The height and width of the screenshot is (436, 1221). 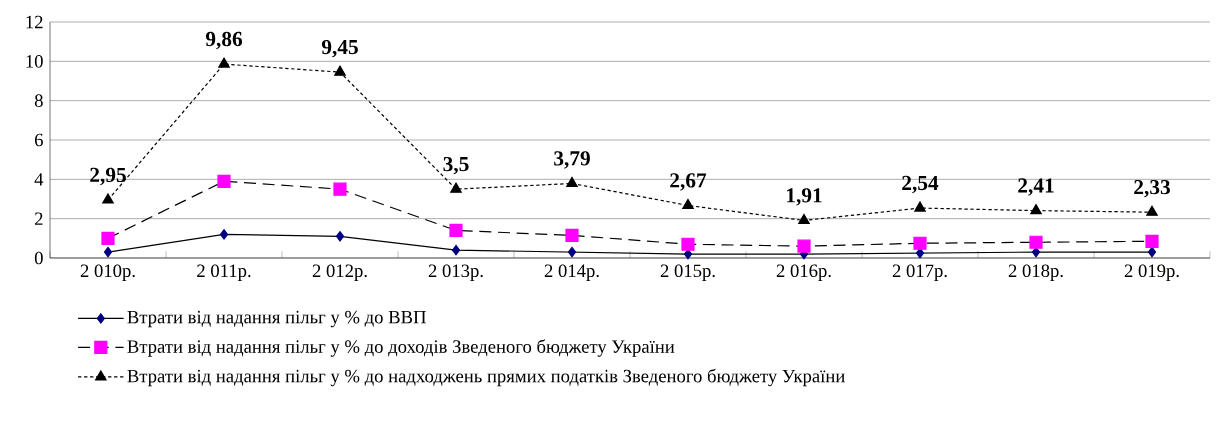 I want to click on legend-label: Втрати від надання пільг у % до доходів Зведеного бюджету України, so click(x=401, y=348).